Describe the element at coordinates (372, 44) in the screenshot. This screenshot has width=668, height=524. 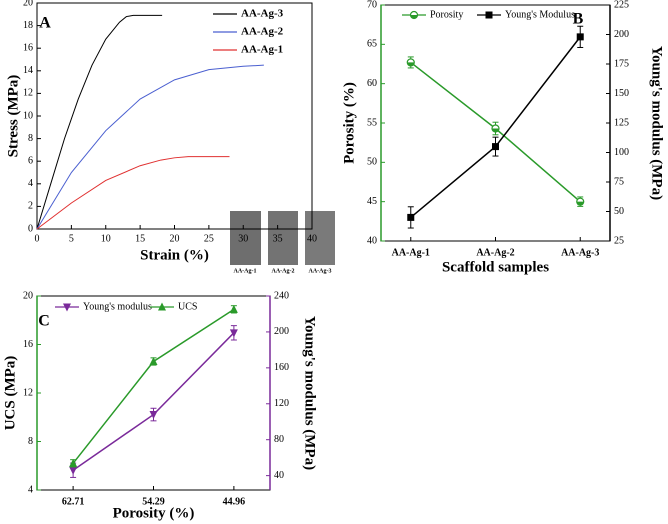
I see `y-tick-label: 65` at that location.